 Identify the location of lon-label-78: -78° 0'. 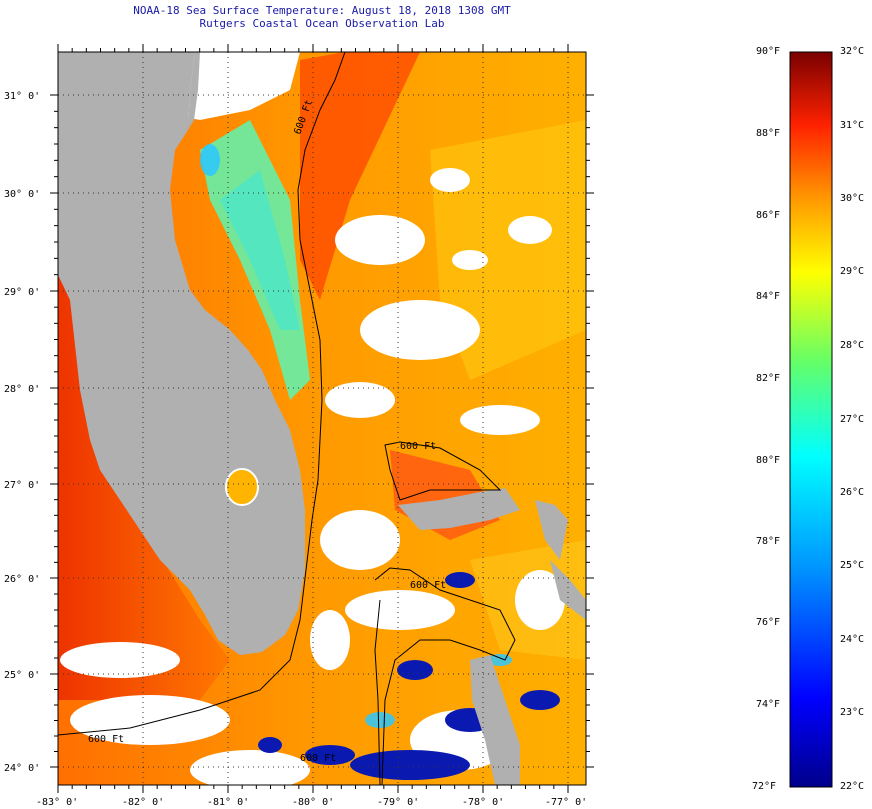
(483, 802).